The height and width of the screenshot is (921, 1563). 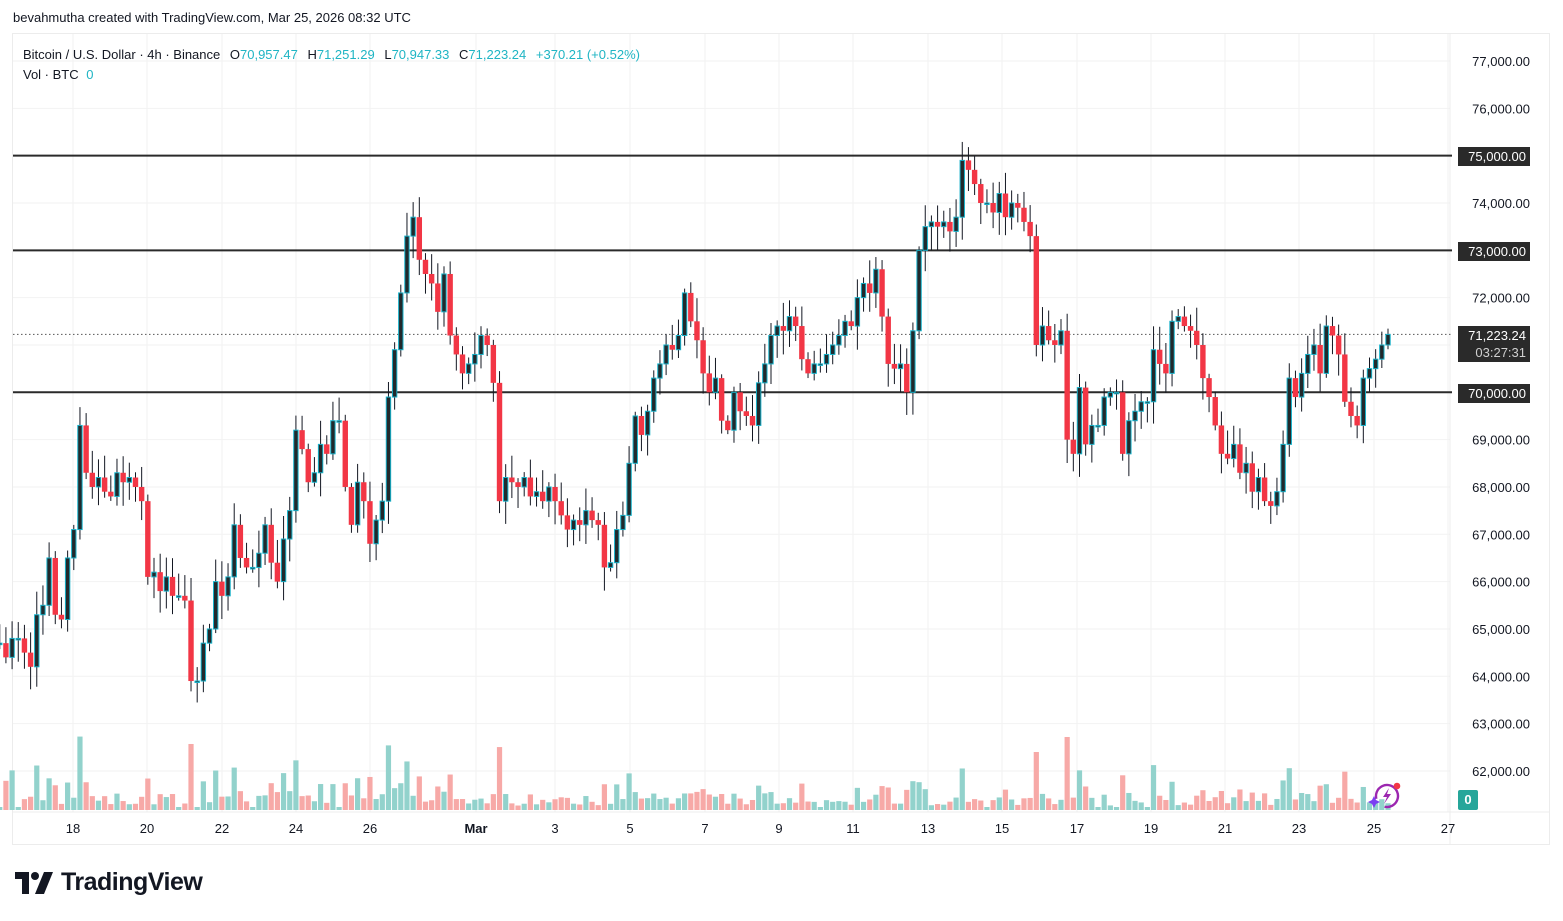 What do you see at coordinates (1494, 156) in the screenshot?
I see `level-tag-75000: 75,000.00` at bounding box center [1494, 156].